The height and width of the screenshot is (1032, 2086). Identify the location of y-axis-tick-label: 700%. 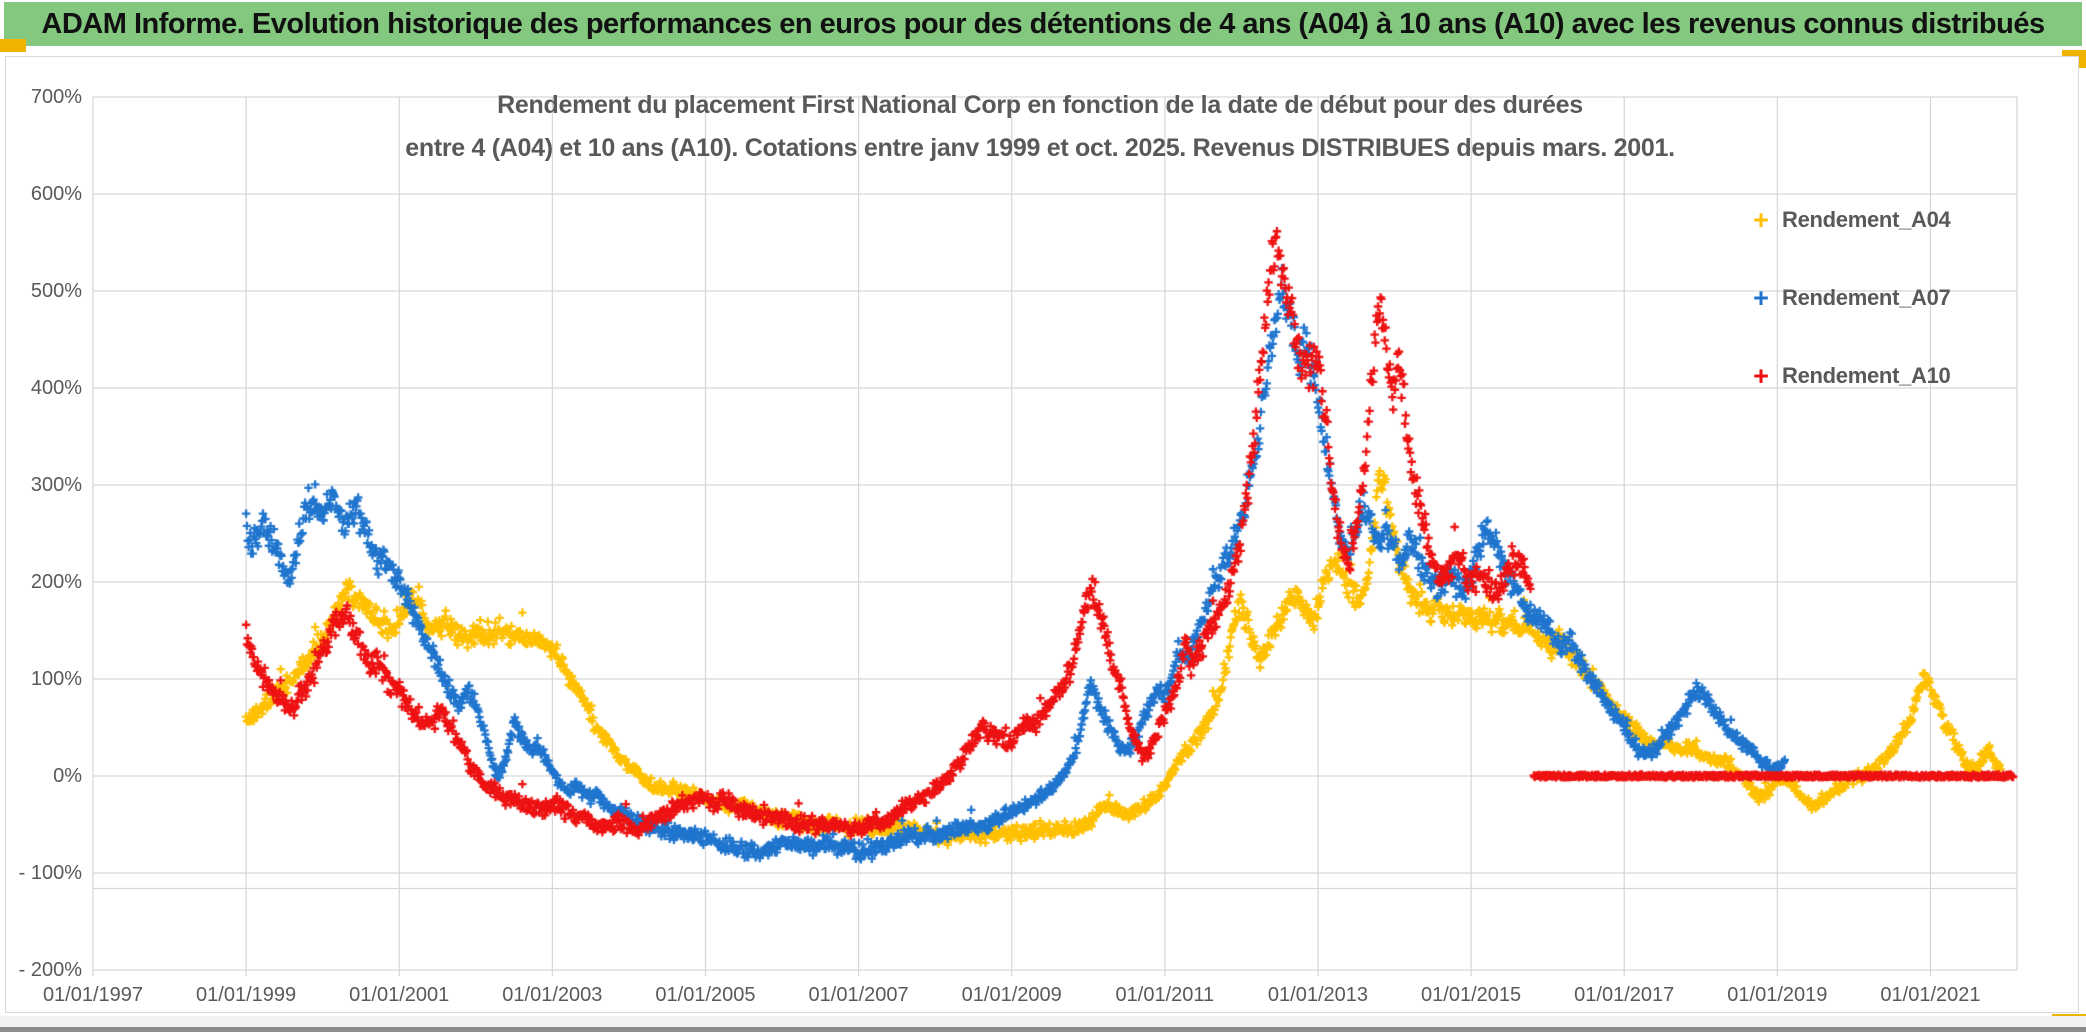
(56, 97).